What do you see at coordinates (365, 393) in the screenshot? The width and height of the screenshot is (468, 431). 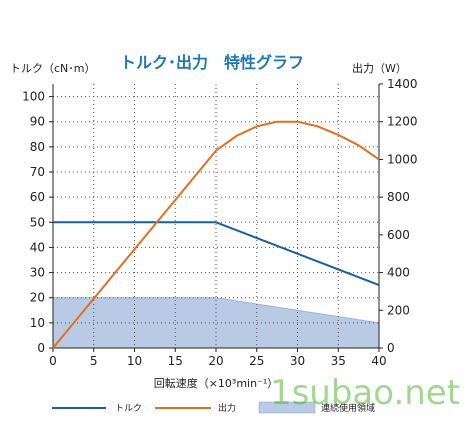 I see `watermark: 1subao.net` at bounding box center [365, 393].